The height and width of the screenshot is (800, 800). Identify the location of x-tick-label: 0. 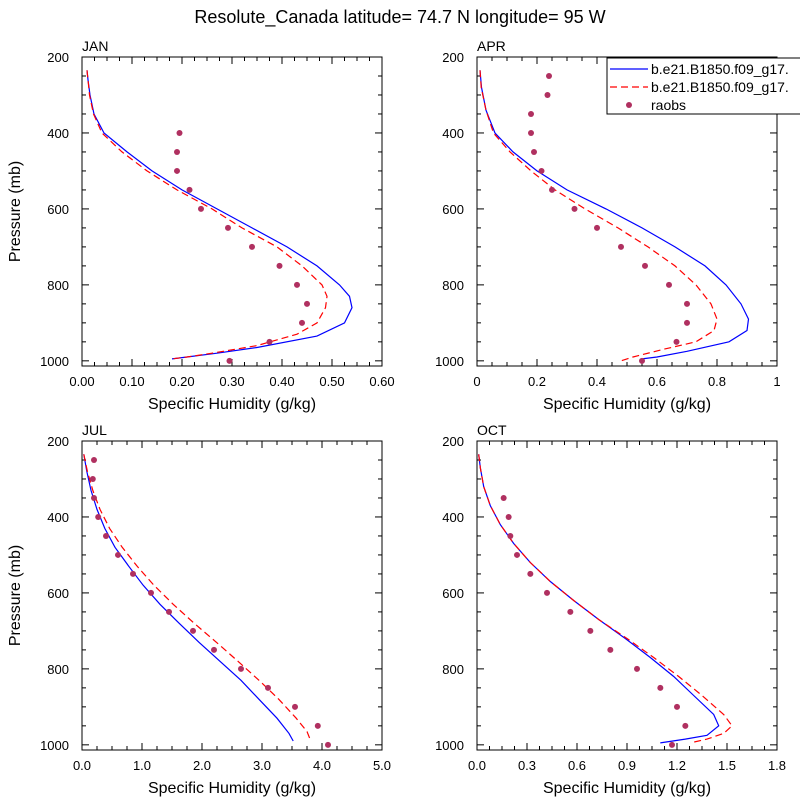
(476, 381).